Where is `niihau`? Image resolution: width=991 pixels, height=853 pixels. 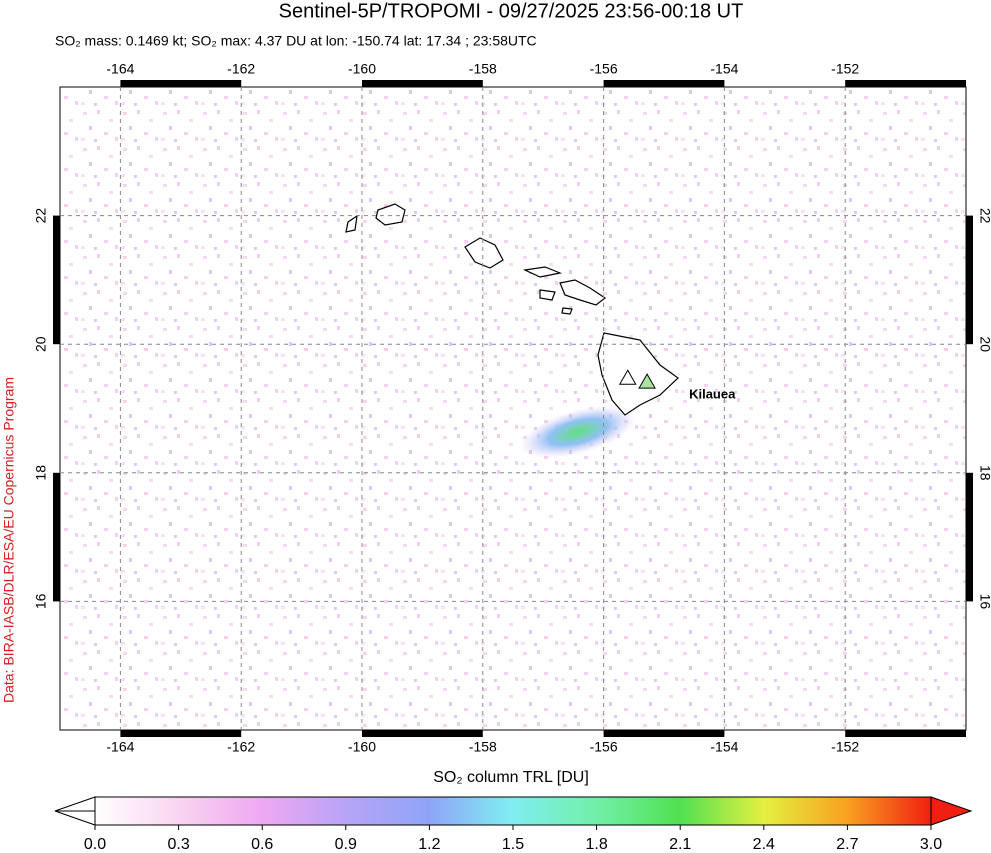 niihau is located at coordinates (351, 223).